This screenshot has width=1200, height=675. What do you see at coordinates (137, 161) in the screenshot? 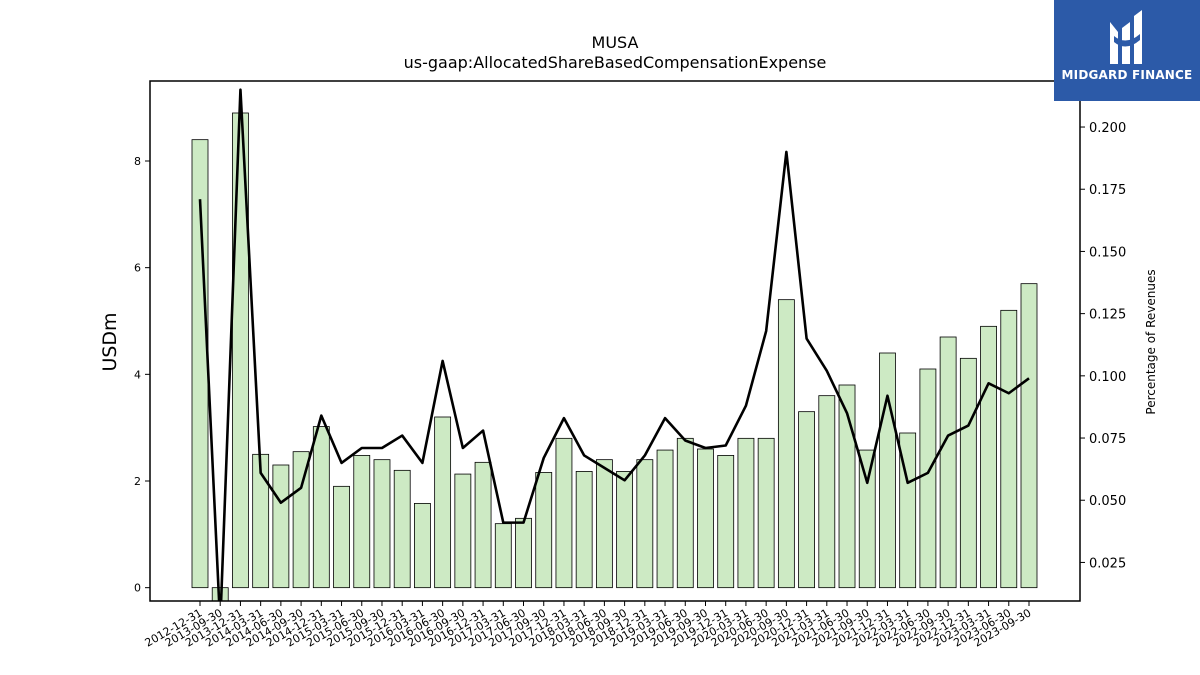
I see `y-tick-label-left: 8` at bounding box center [137, 161].